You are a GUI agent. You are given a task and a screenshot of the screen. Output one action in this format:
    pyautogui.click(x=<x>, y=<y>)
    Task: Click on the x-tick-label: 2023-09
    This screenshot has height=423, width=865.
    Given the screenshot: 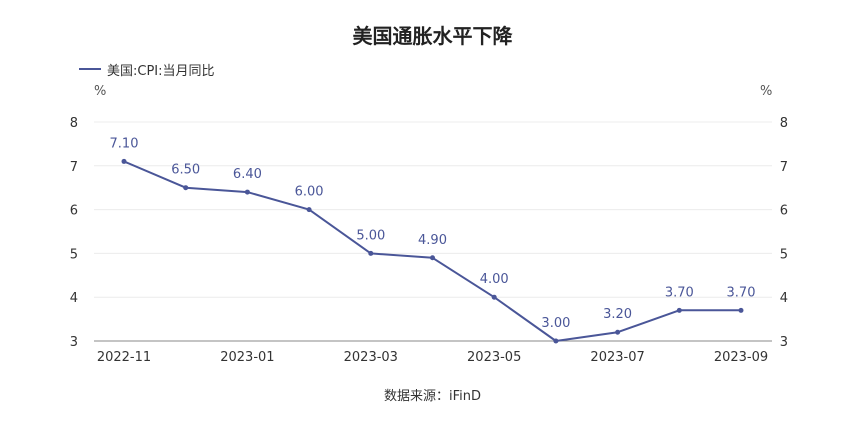 What is the action you would take?
    pyautogui.click(x=741, y=357)
    